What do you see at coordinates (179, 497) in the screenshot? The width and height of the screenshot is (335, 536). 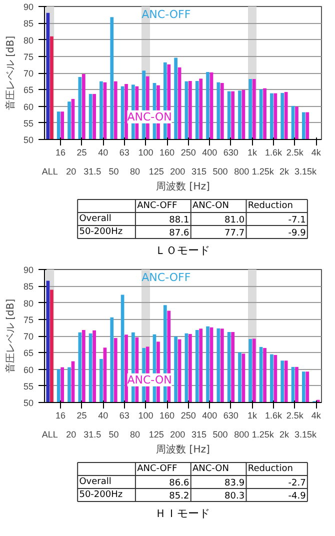 I see `text: 85.2` at bounding box center [179, 497].